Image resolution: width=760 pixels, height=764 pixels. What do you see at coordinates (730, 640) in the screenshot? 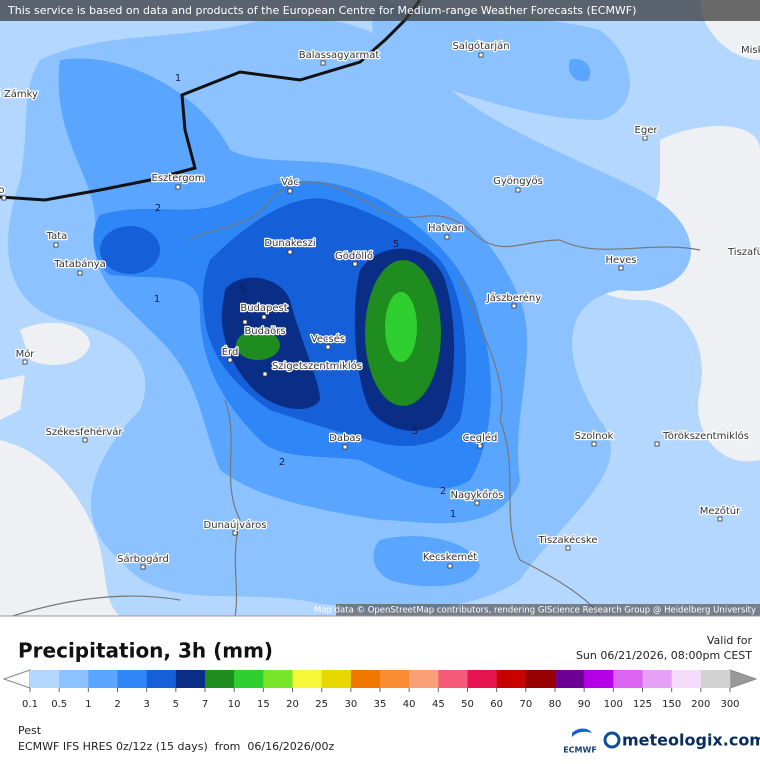
I see `valid-label: Valid for` at bounding box center [730, 640].